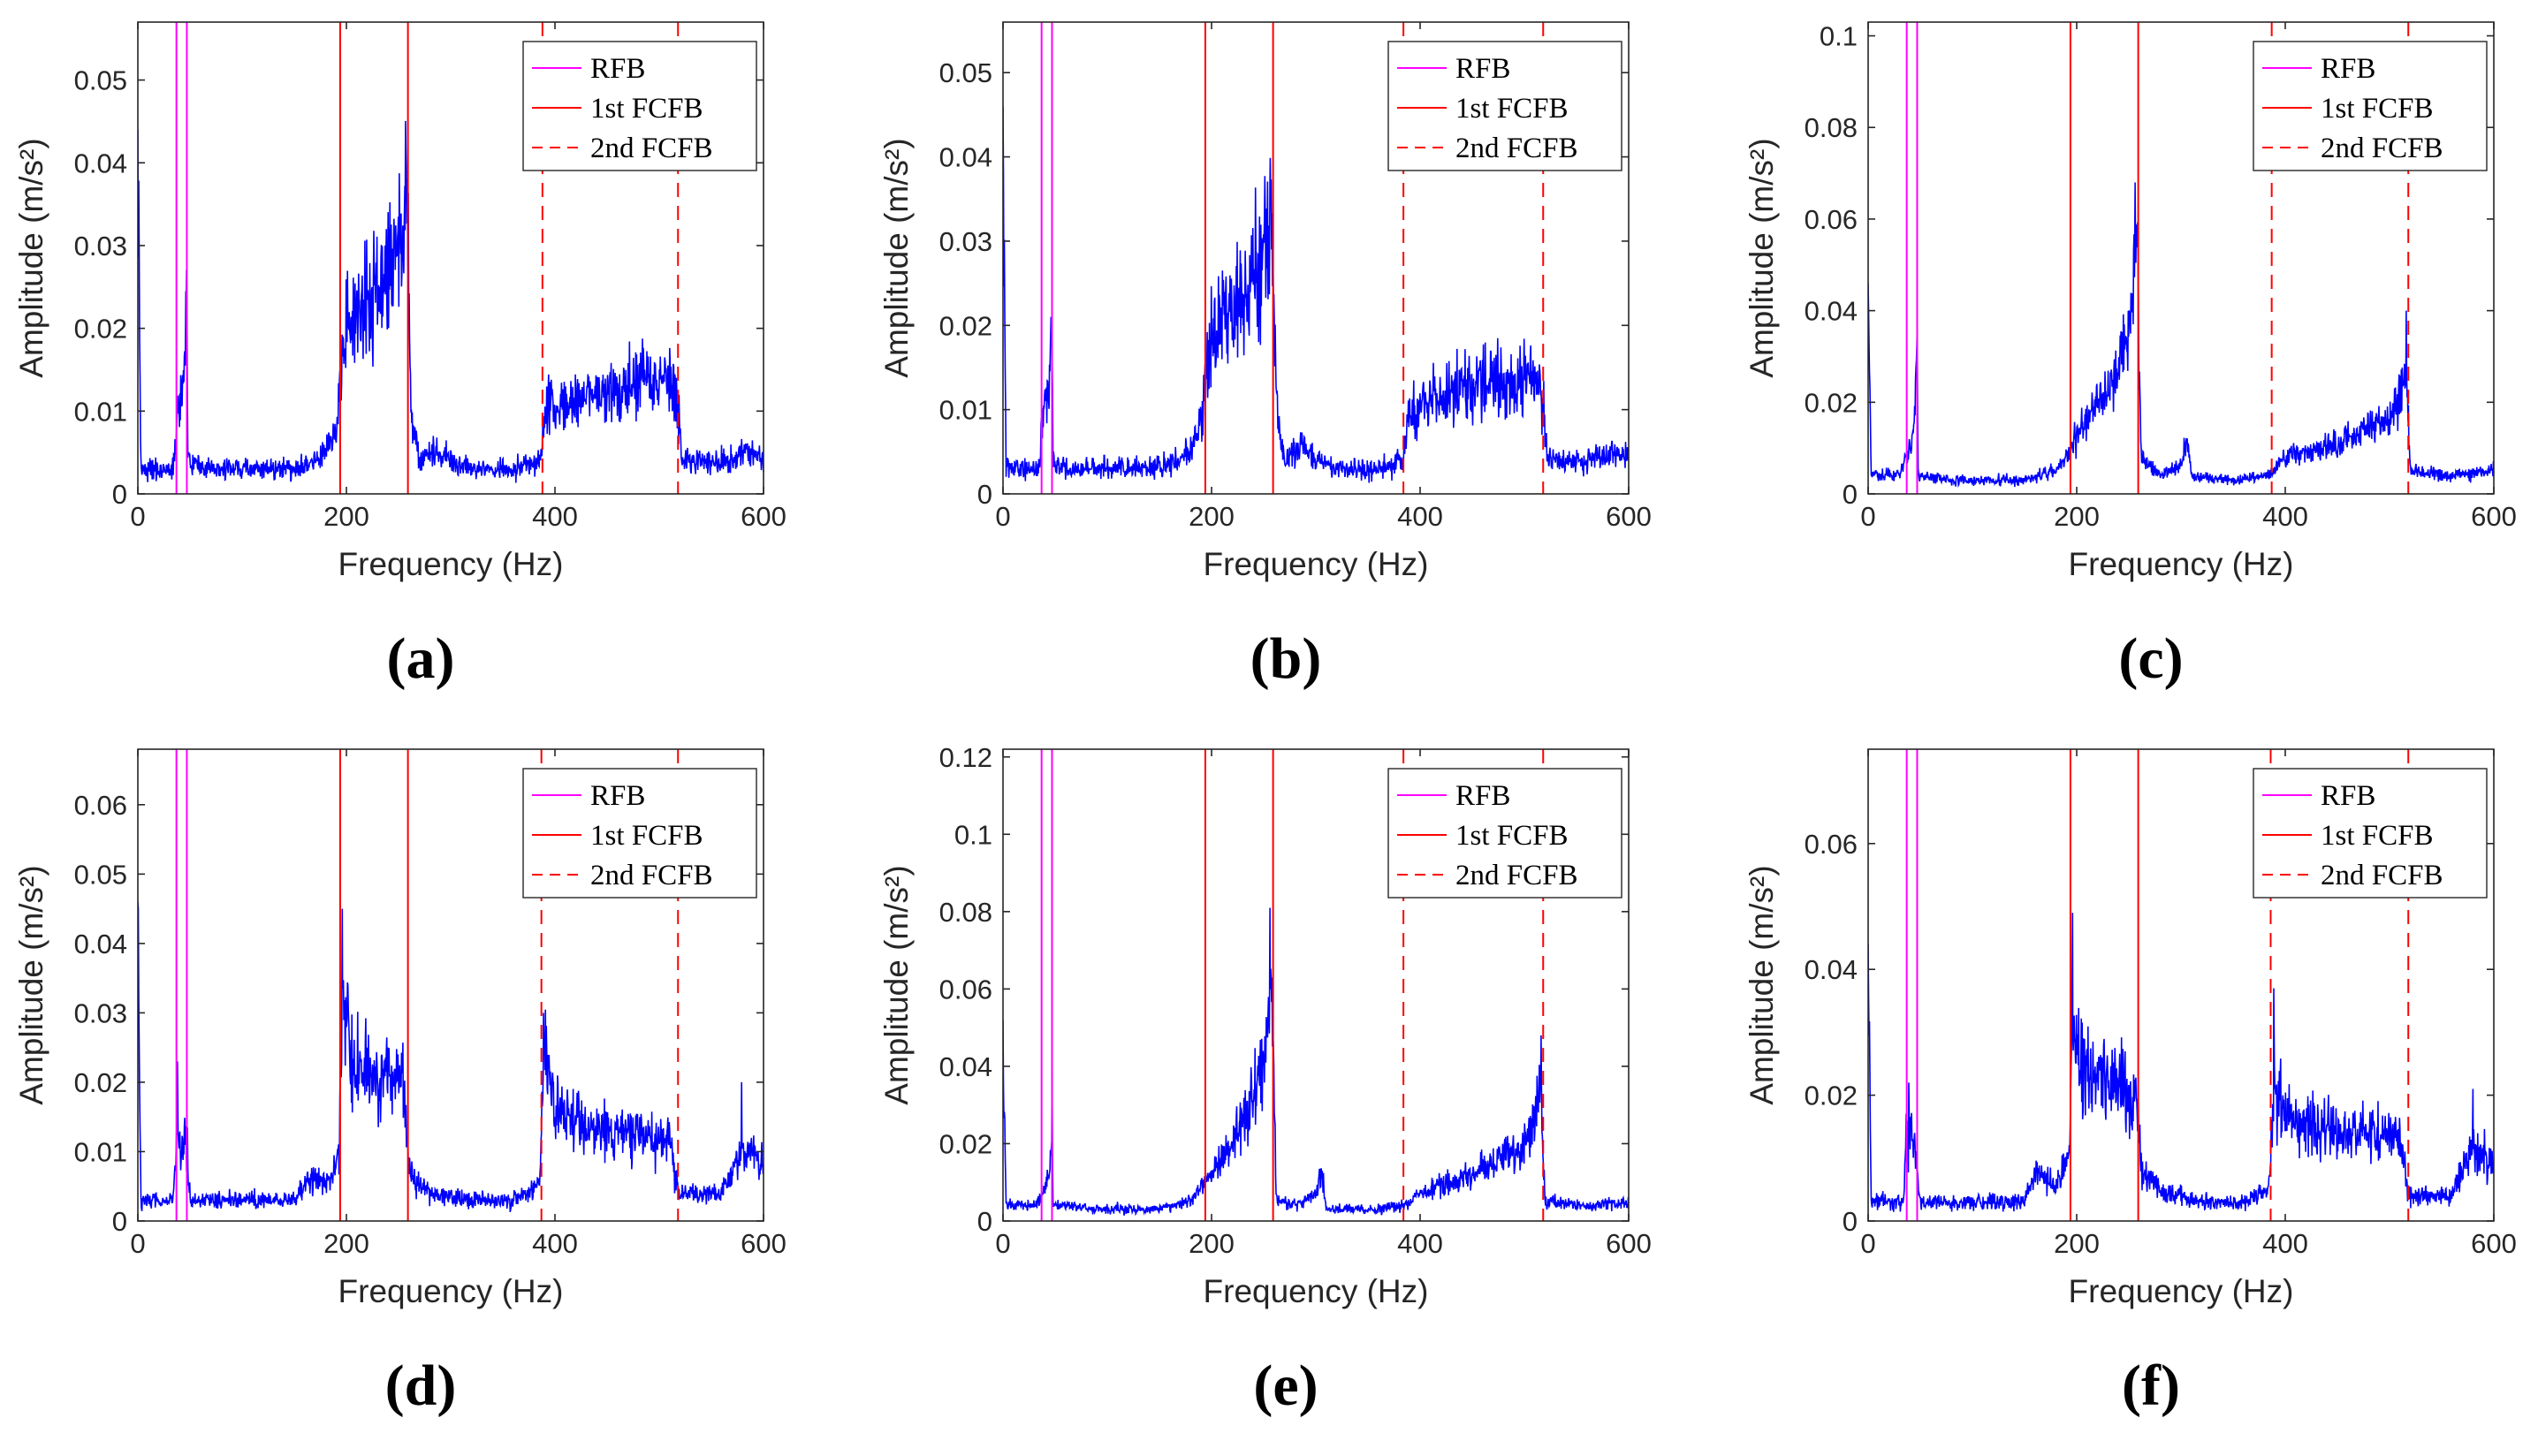 Image resolution: width=2538 pixels, height=1456 pixels. Describe the element at coordinates (966, 757) in the screenshot. I see `y-tick-label: 0.12` at that location.